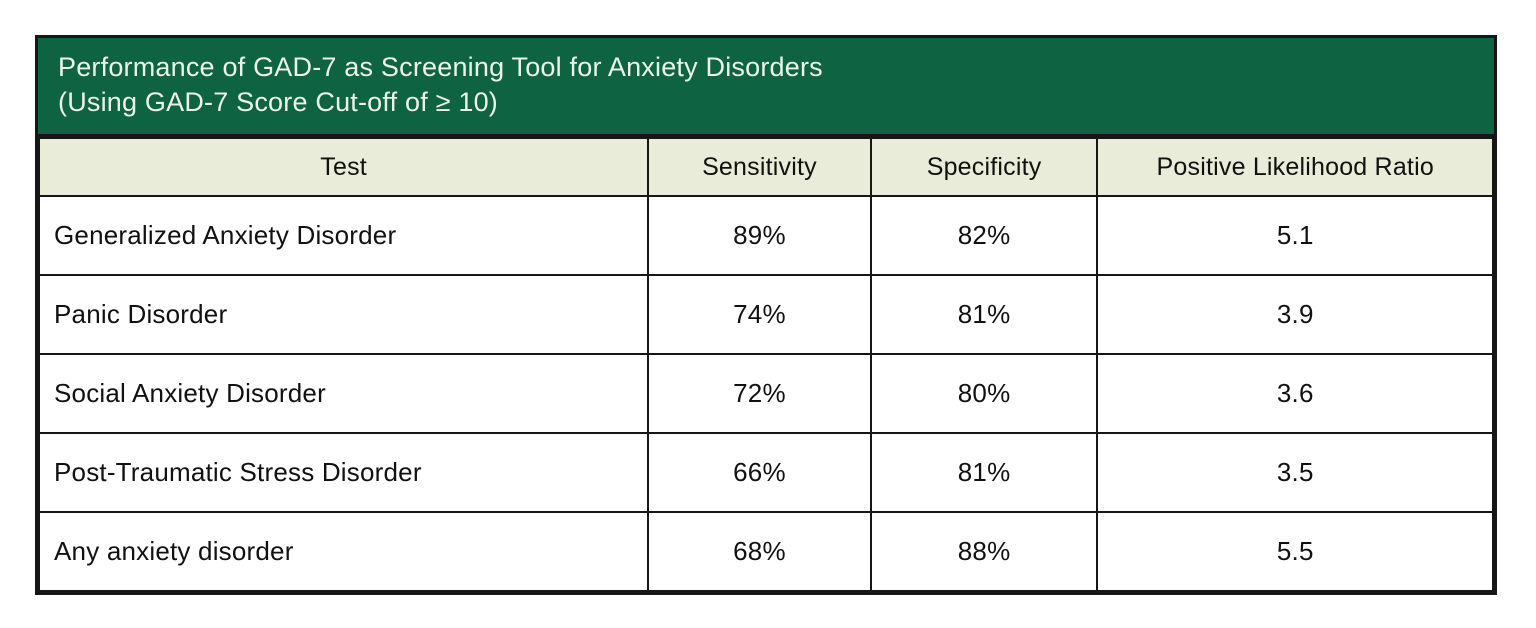 Image resolution: width=1536 pixels, height=628 pixels. What do you see at coordinates (759, 167) in the screenshot?
I see `column-header-sensitivity: Sensitivity` at bounding box center [759, 167].